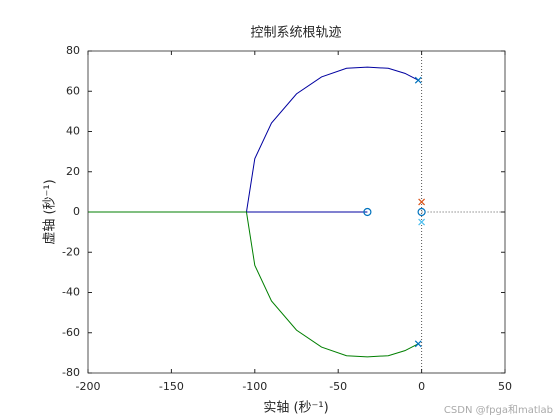 This screenshot has width=560, height=420. Describe the element at coordinates (421, 386) in the screenshot. I see `x-tick-label: 0` at that location.